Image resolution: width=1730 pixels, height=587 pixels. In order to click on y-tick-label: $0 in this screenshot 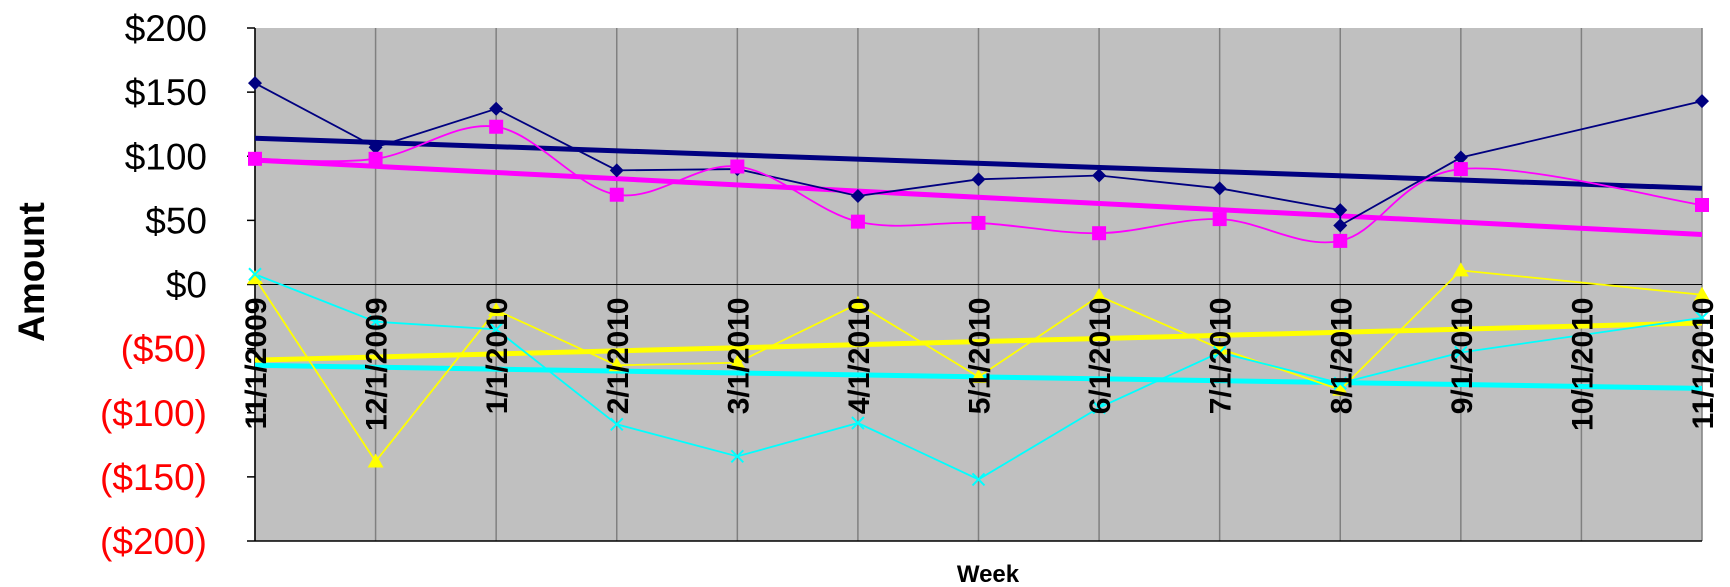, I will do `click(186, 285)`.